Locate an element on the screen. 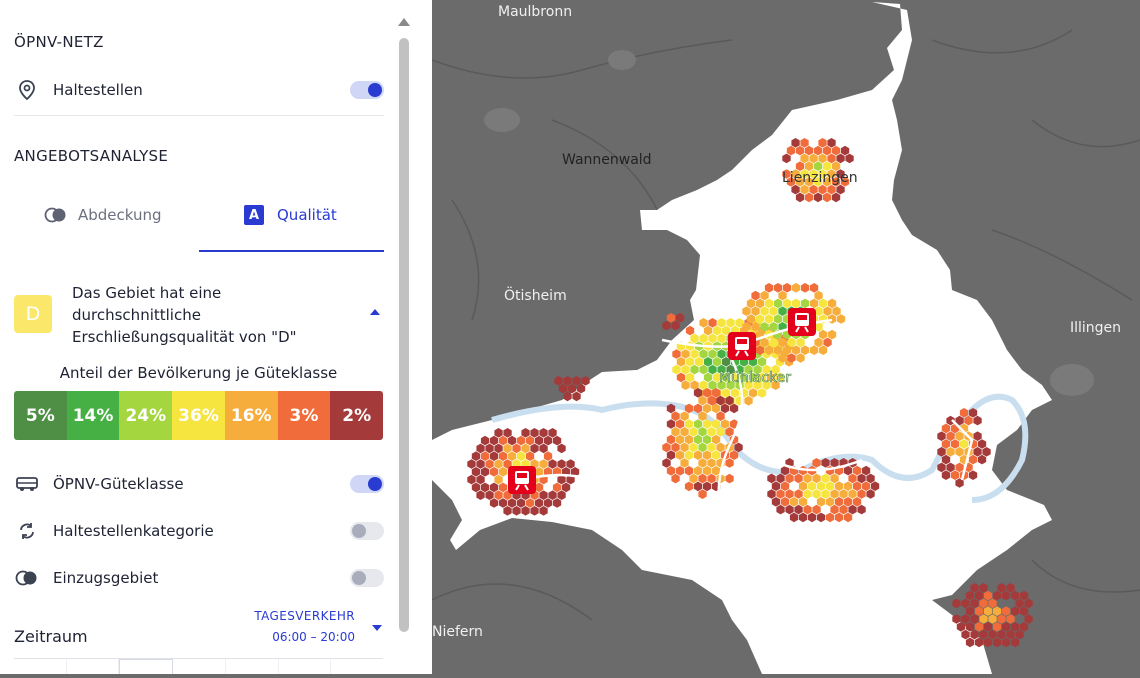  section-title-analysis: ANGEBOTSANALYSE is located at coordinates (91, 156).